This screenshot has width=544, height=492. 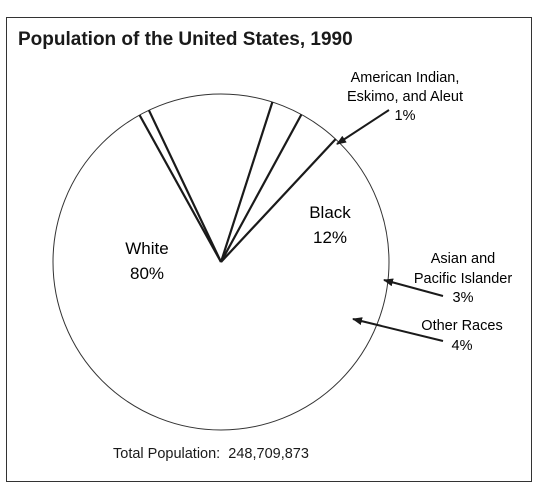 What do you see at coordinates (330, 237) in the screenshot?
I see `slice-value-black: 12%` at bounding box center [330, 237].